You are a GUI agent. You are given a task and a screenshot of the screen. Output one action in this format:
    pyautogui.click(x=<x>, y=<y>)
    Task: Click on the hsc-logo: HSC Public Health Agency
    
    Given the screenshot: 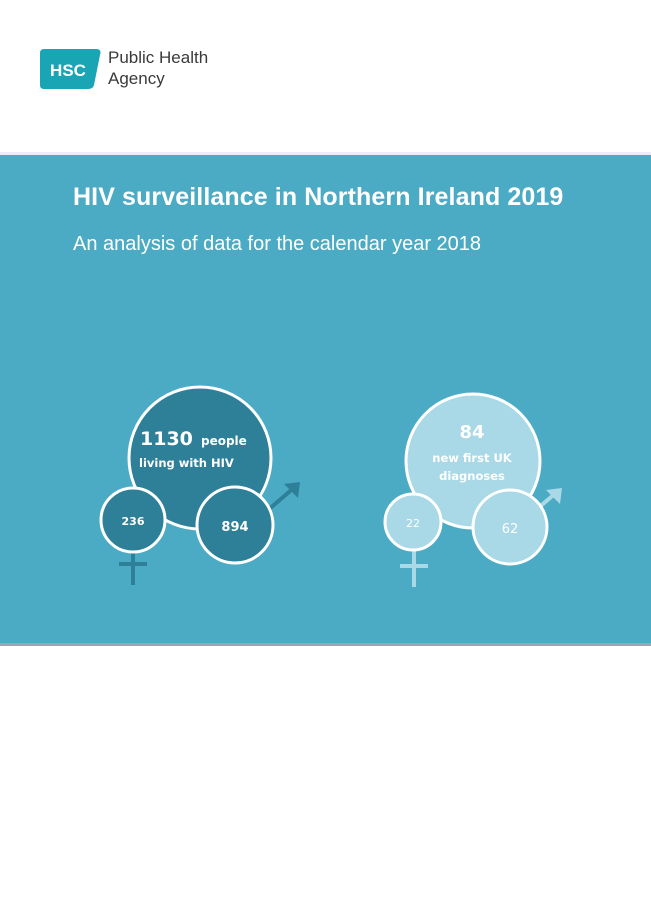 What is the action you would take?
    pyautogui.click(x=138, y=70)
    